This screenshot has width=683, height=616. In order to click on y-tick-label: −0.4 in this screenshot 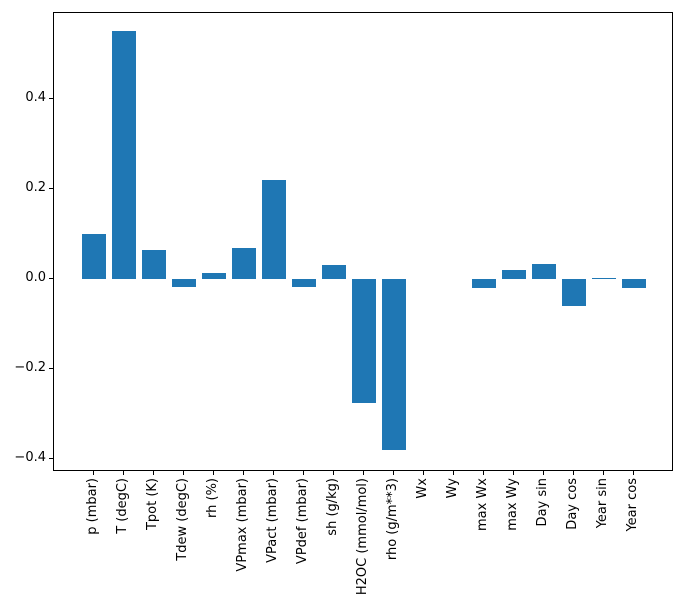, I will do `click(30, 457)`.